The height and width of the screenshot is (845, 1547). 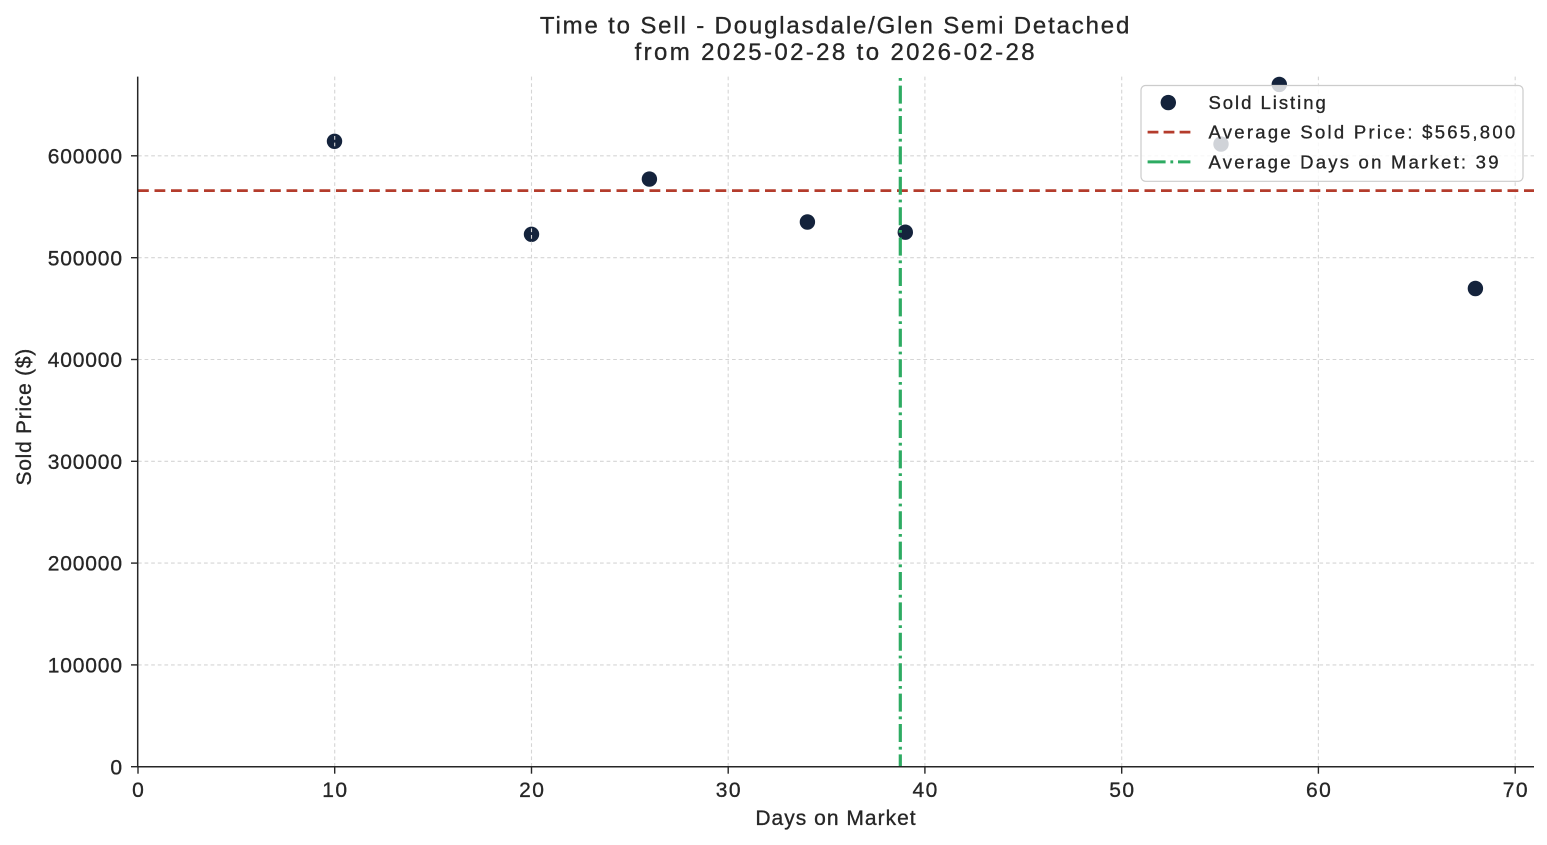 I want to click on svg-text: 300000, so click(x=85, y=462).